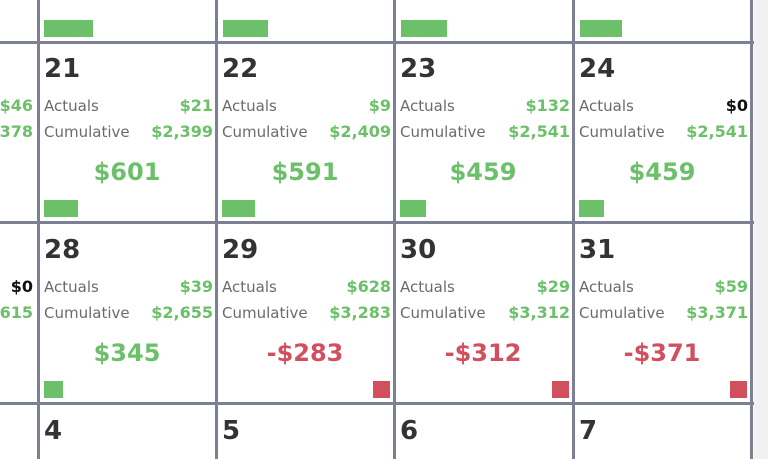 Image resolution: width=768 pixels, height=459 pixels. Describe the element at coordinates (360, 312) in the screenshot. I see `cumulative-value: $3,283` at that location.